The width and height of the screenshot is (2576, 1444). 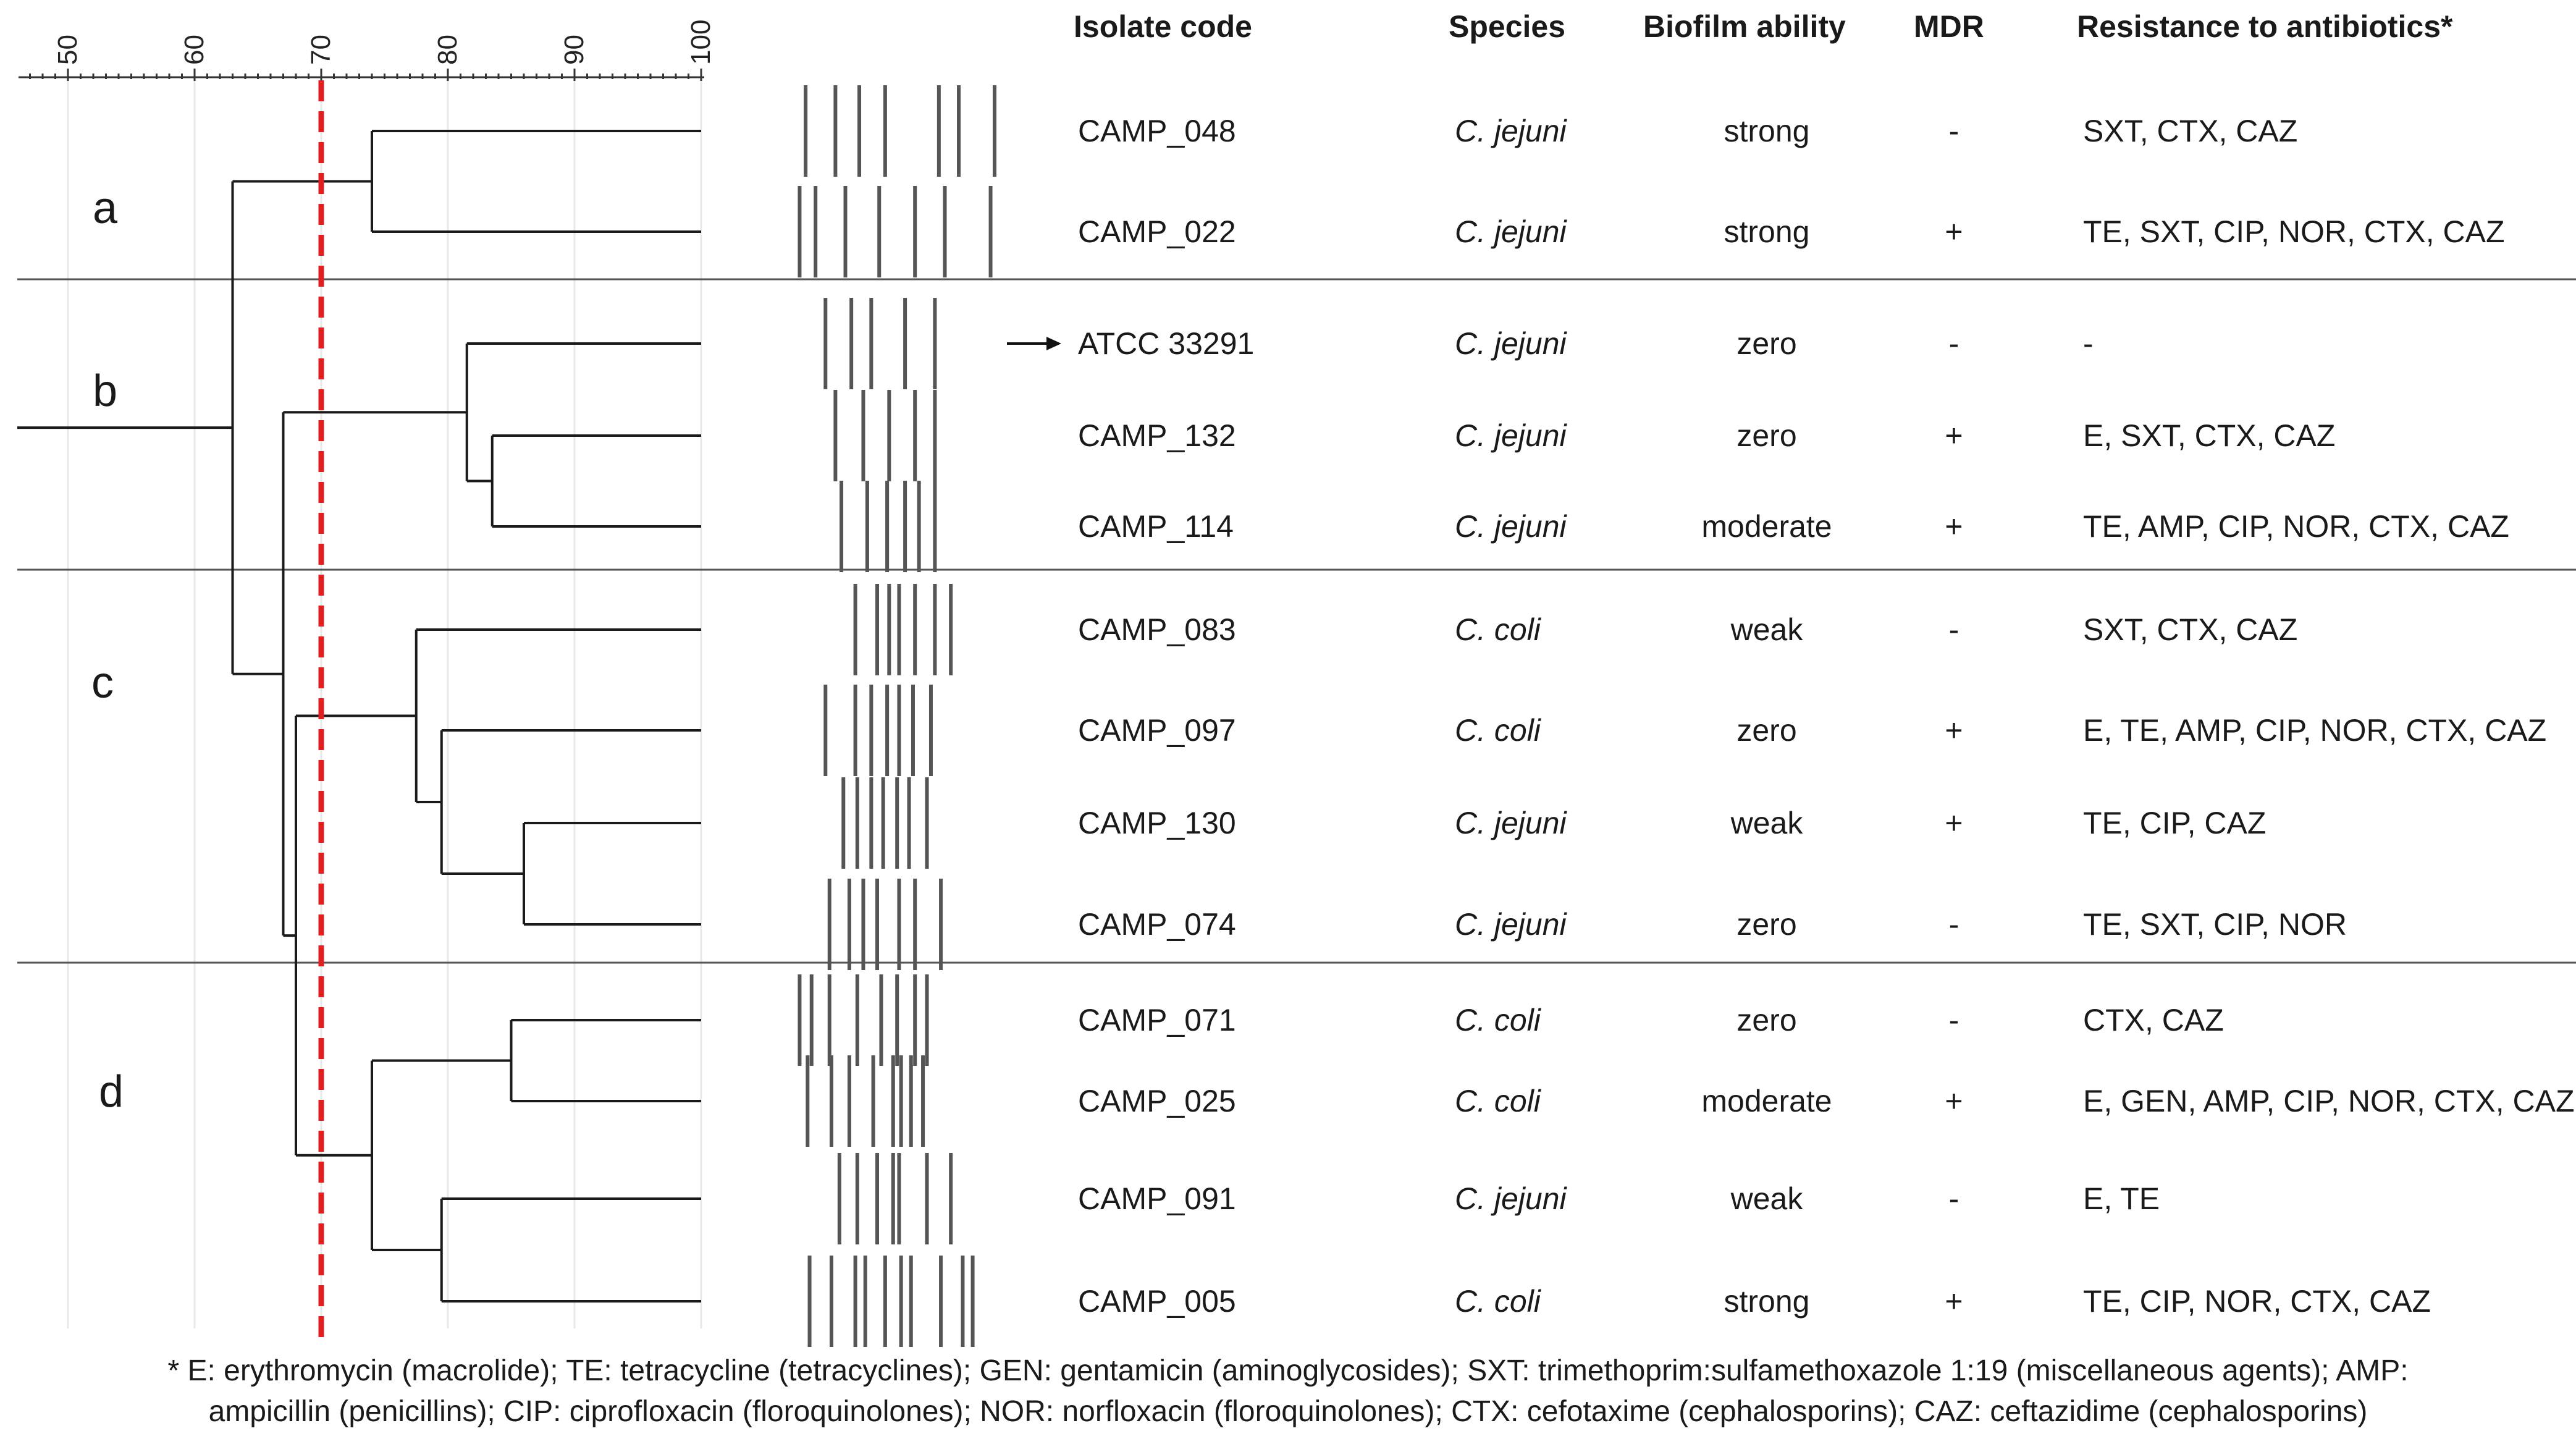 What do you see at coordinates (2209, 435) in the screenshot?
I see `cell-resistance: E, SXT, CTX, CAZ` at bounding box center [2209, 435].